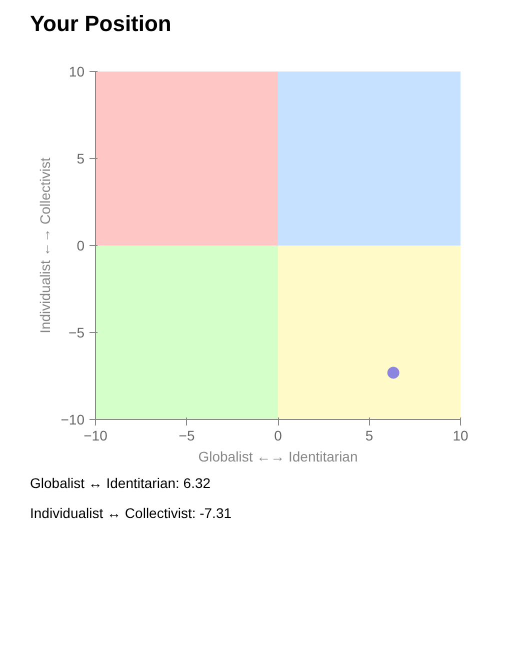  I want to click on y-tick-label: 5, so click(80, 158).